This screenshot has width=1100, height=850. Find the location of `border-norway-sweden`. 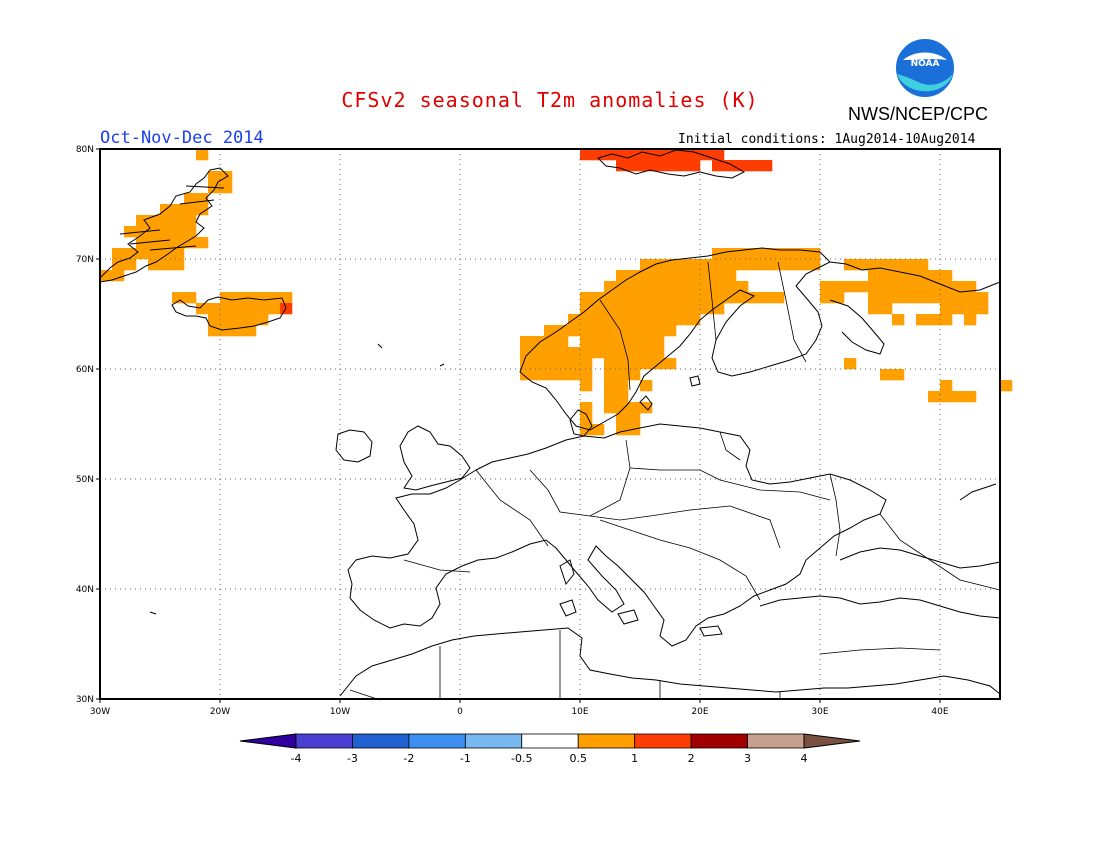

border-norway-sweden is located at coordinates (615, 345).